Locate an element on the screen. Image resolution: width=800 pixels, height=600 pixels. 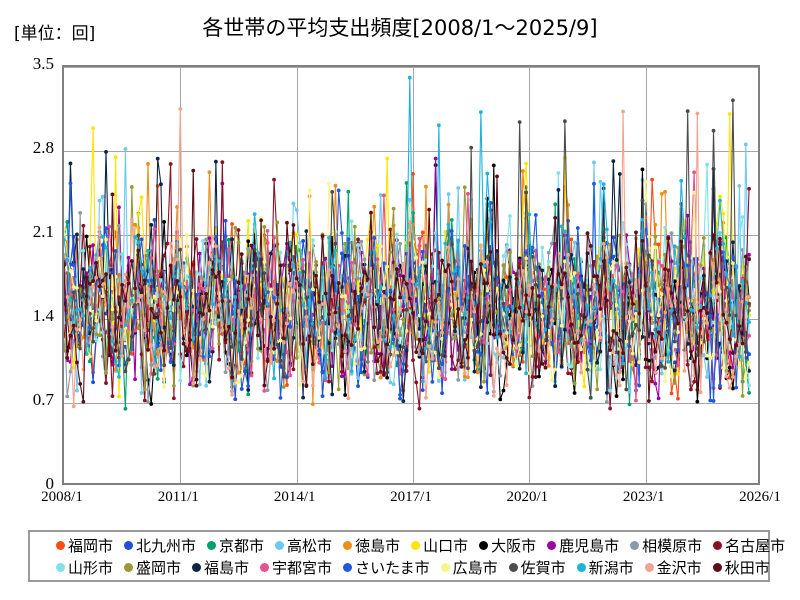
legend-item-相模原市: 相模原市 is located at coordinates (666, 545).